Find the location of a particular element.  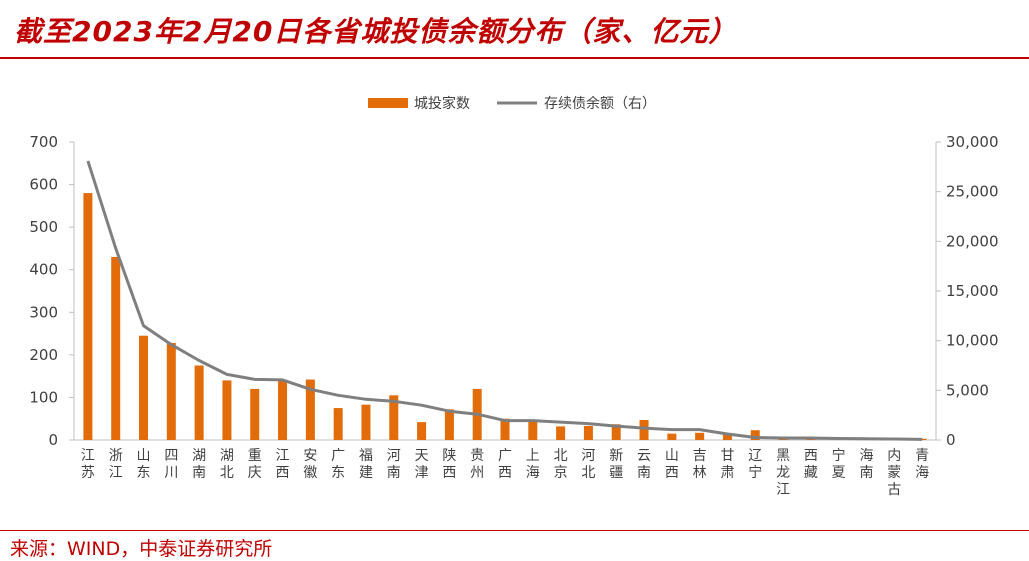

x-tick-label: 云南 is located at coordinates (644, 464).